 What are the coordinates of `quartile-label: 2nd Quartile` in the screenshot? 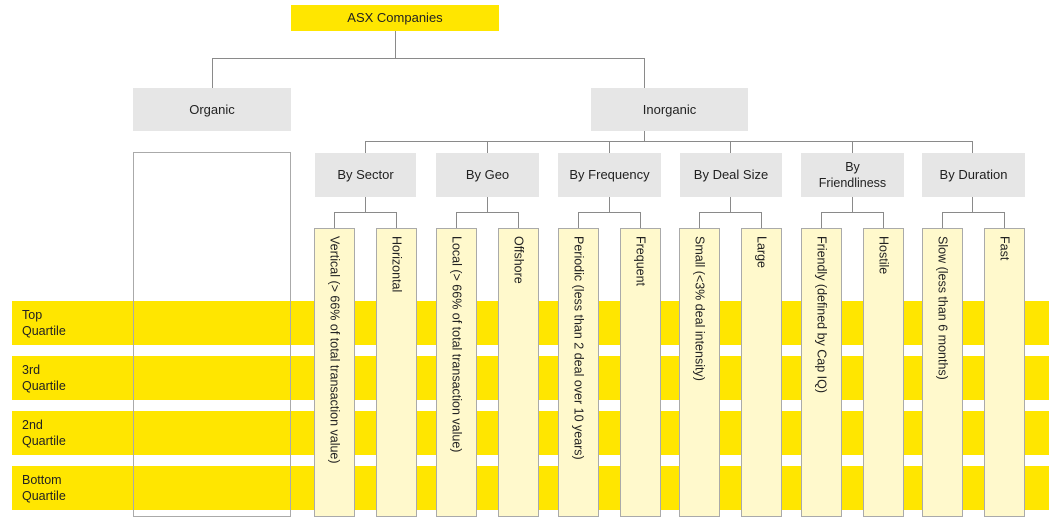 It's located at (44, 433).